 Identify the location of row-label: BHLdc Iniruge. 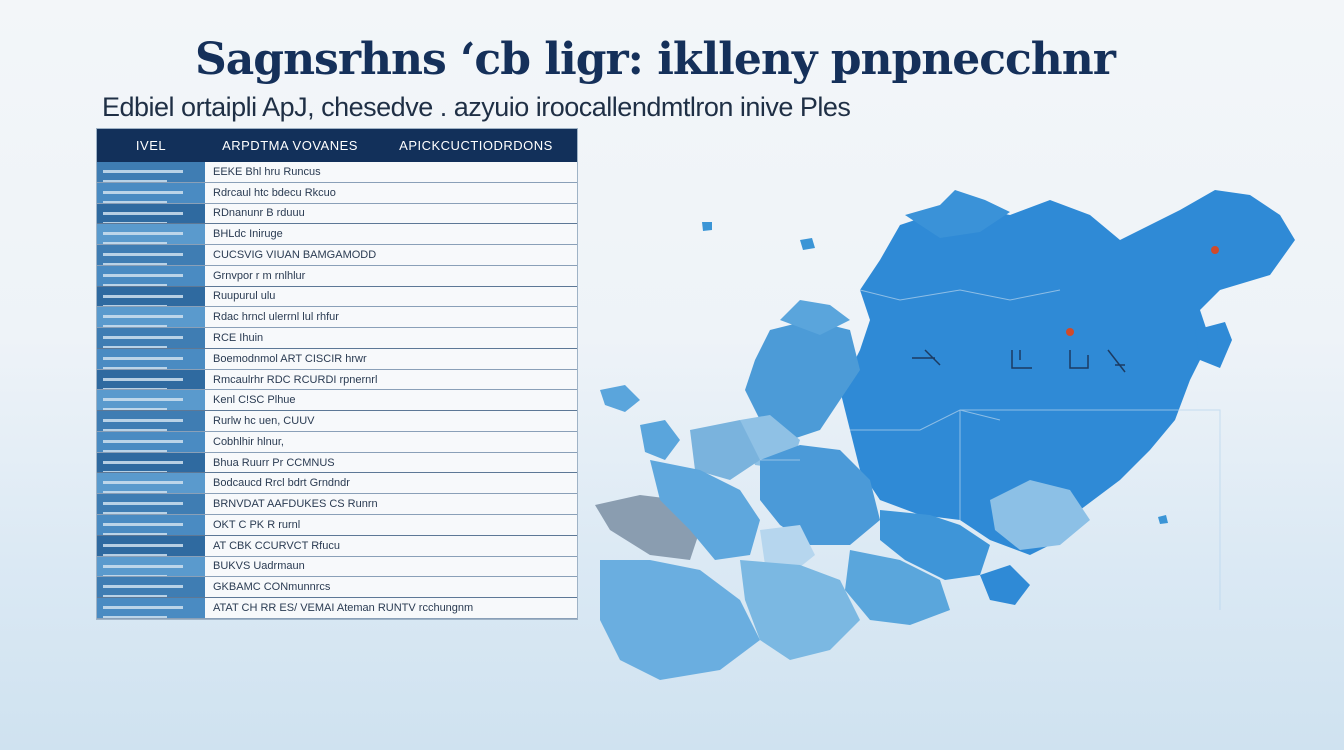
(248, 234).